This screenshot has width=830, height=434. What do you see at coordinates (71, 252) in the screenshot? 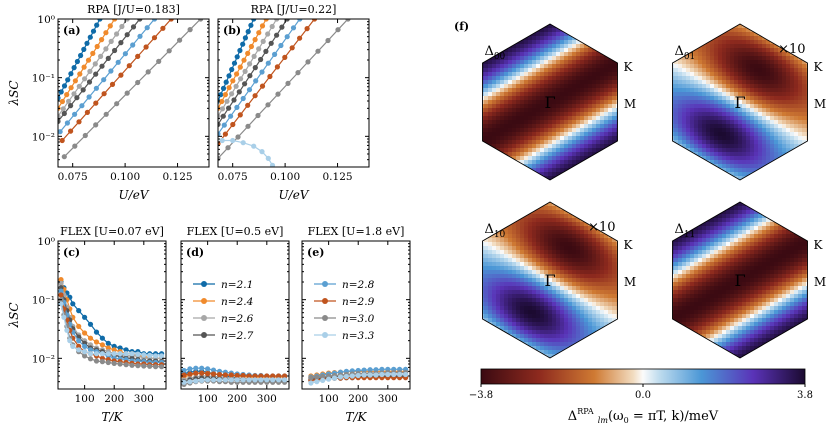
I see `panel-label: (c)` at bounding box center [71, 252].